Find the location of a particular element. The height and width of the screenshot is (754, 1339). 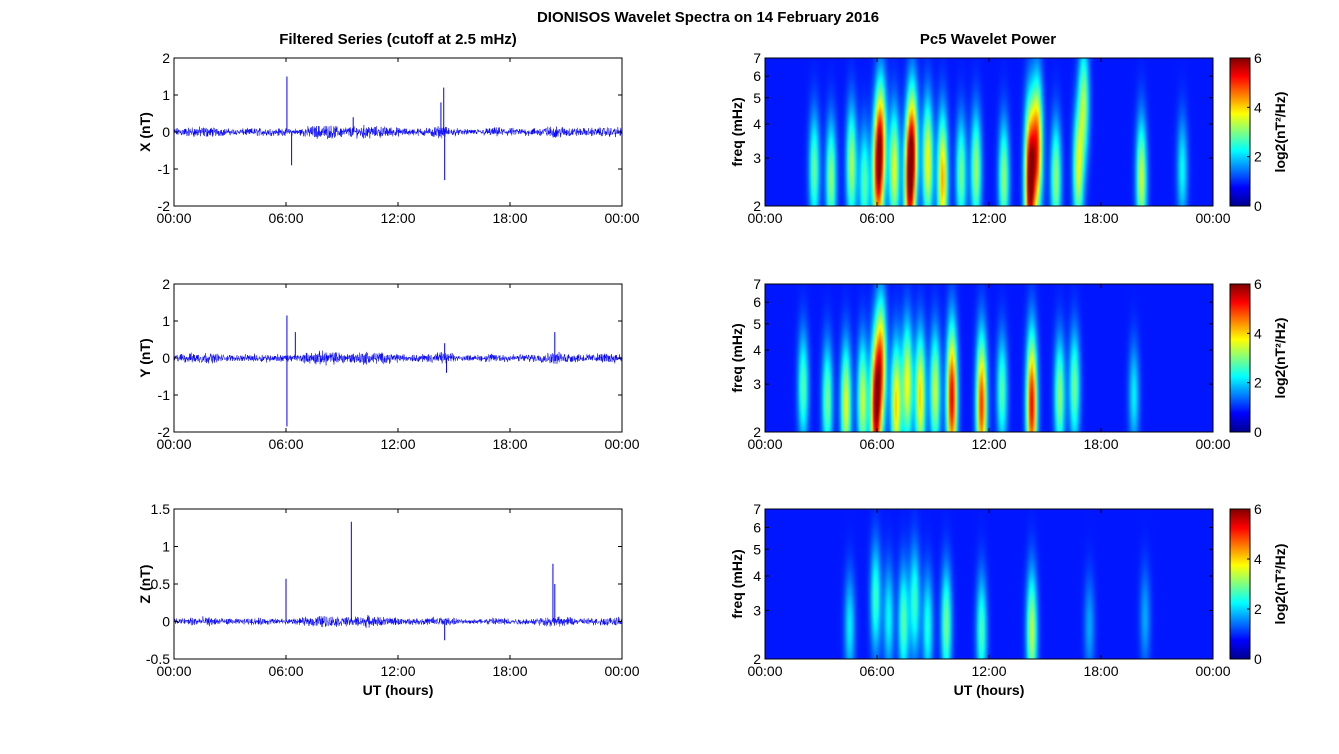

y-tick-label: 0.5 is located at coordinates (161, 584).